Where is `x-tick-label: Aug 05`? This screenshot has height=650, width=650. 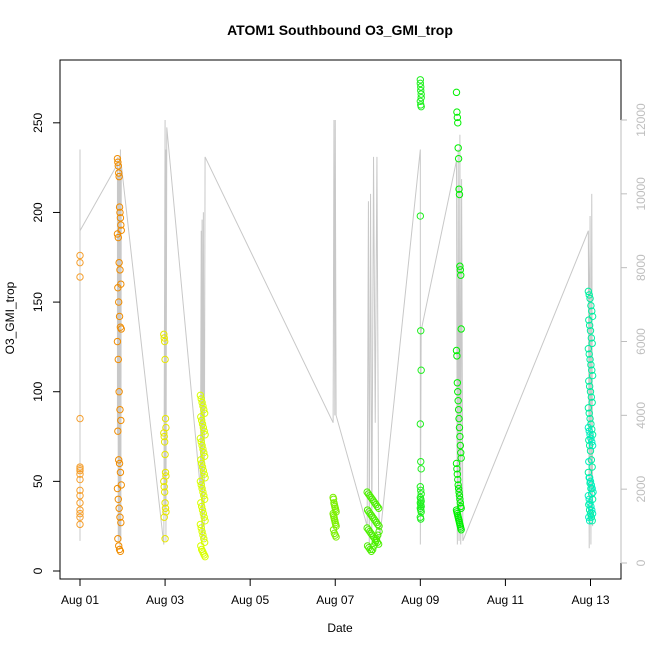 x-tick-label: Aug 05 is located at coordinates (250, 600).